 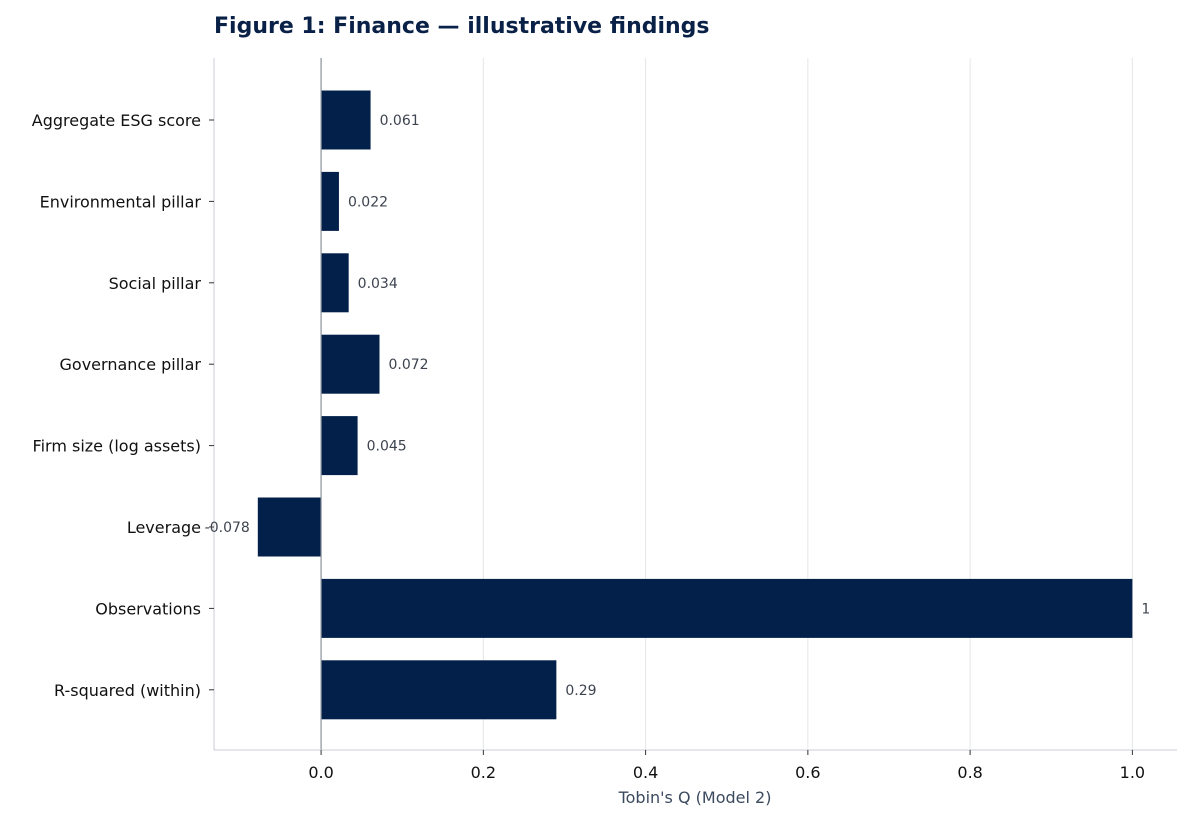 What do you see at coordinates (695, 797) in the screenshot?
I see `x-axis-label: Tobin's Q (Model 2)` at bounding box center [695, 797].